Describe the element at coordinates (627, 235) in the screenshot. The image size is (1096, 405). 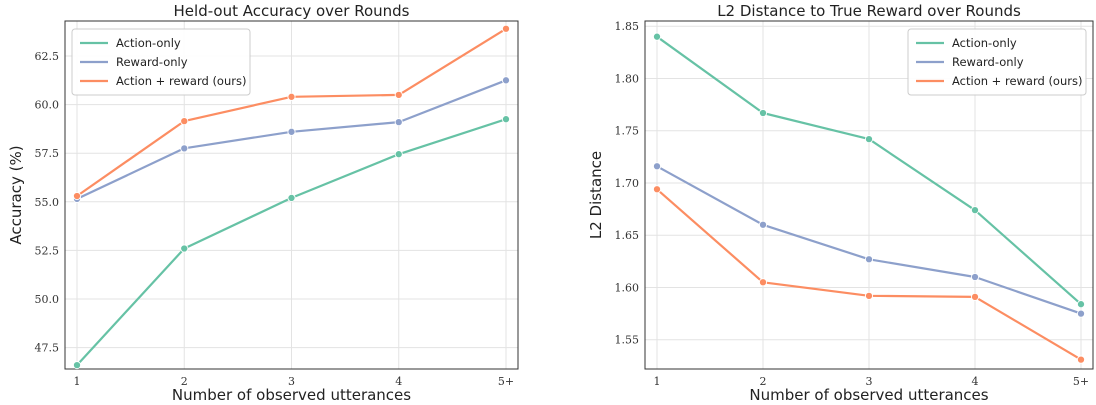
I see `y-tick-label: 1.65` at that location.